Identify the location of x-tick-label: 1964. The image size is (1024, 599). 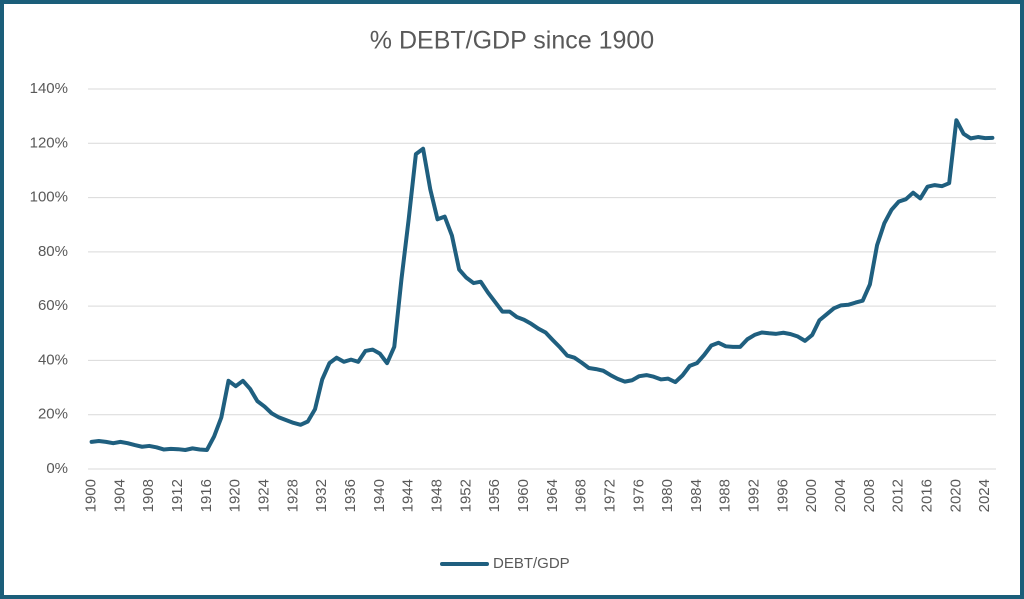
(552, 495).